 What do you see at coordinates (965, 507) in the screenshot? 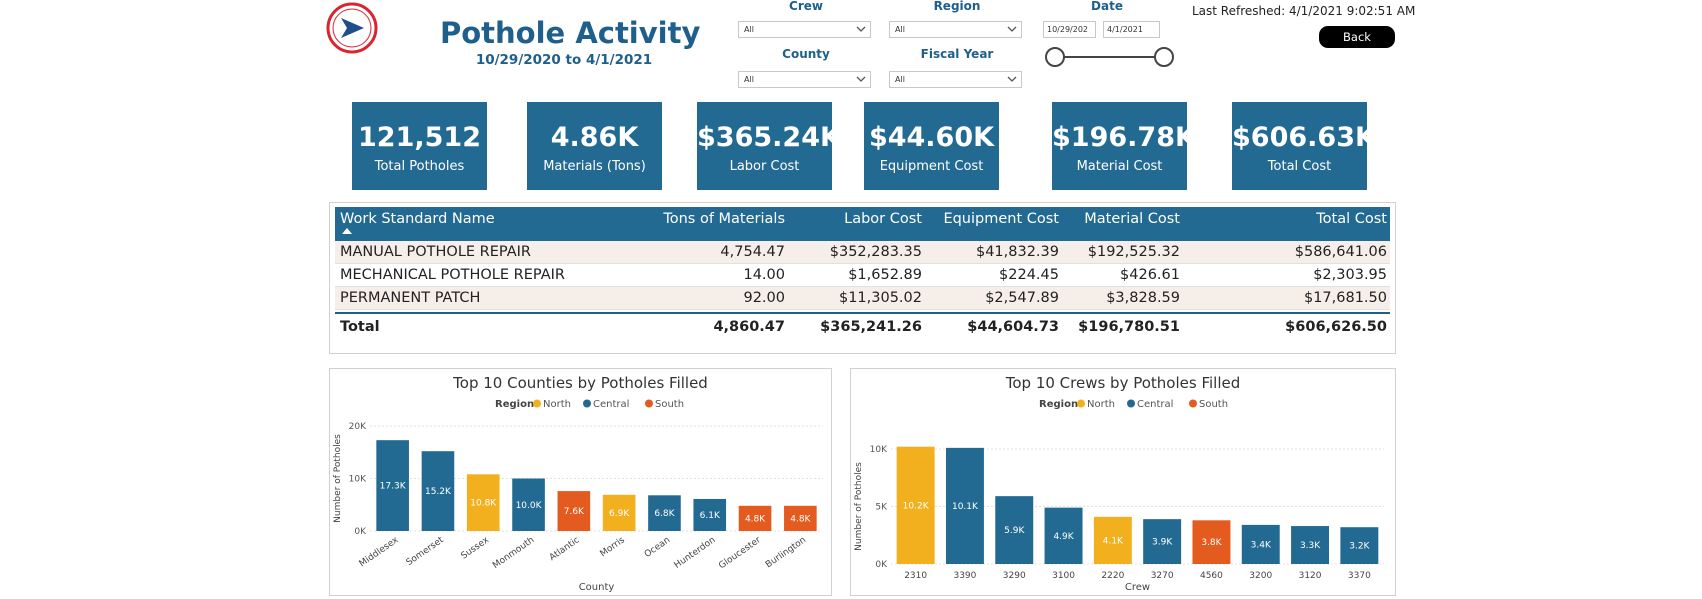
I see `bar-data-label: 10.1K` at bounding box center [965, 507].